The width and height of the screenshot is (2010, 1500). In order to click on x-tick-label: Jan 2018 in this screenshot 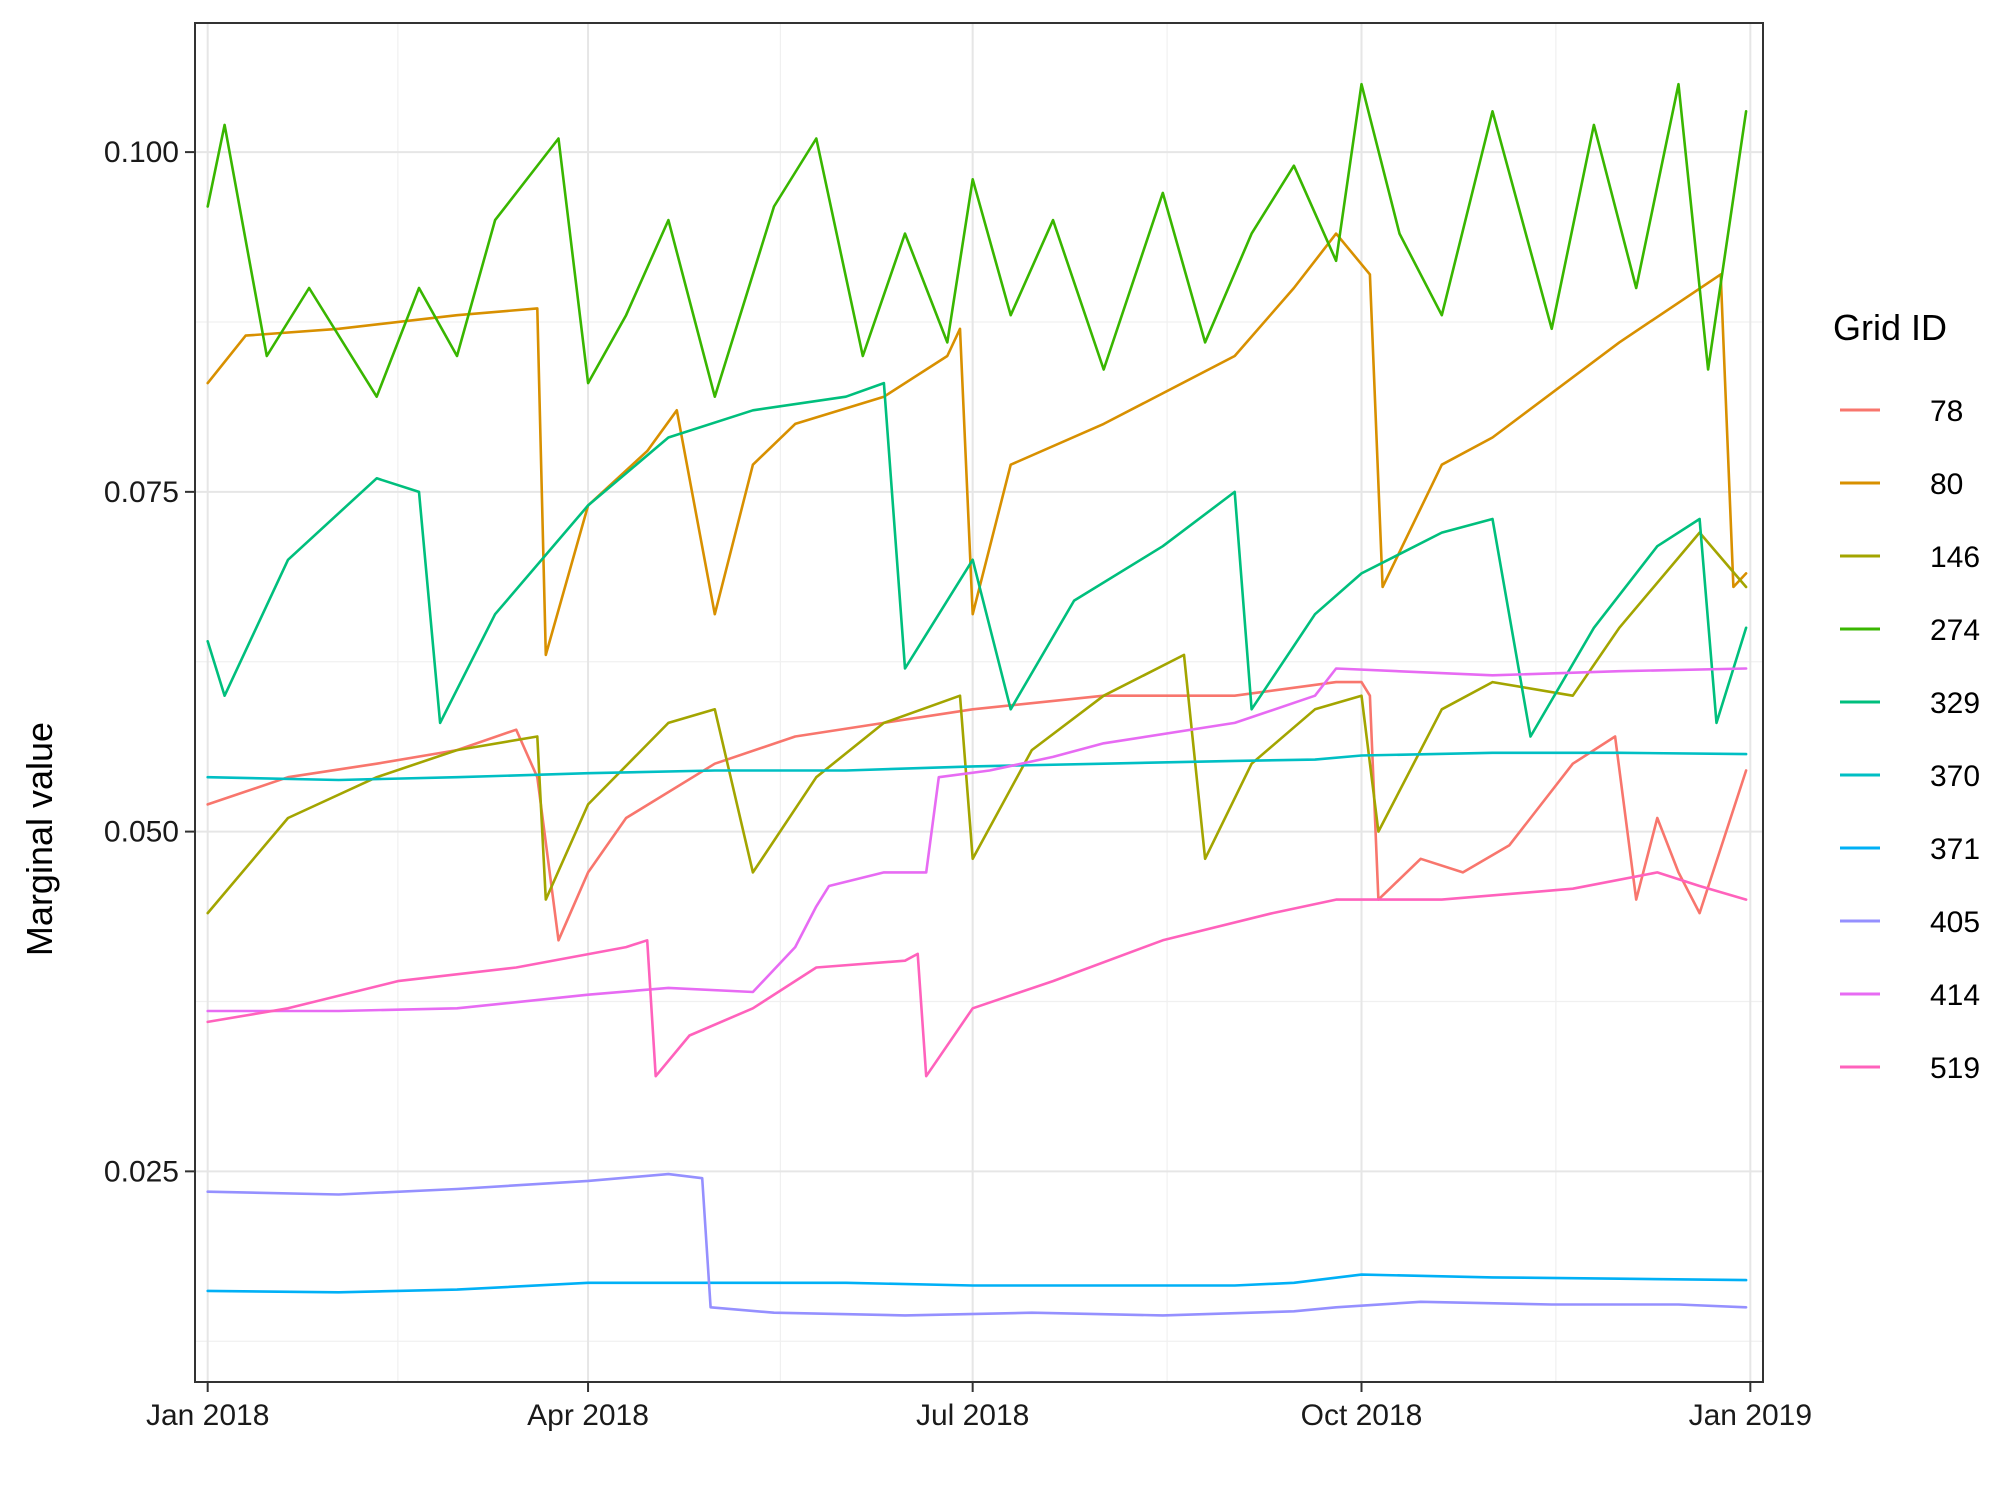, I will do `click(207, 1415)`.